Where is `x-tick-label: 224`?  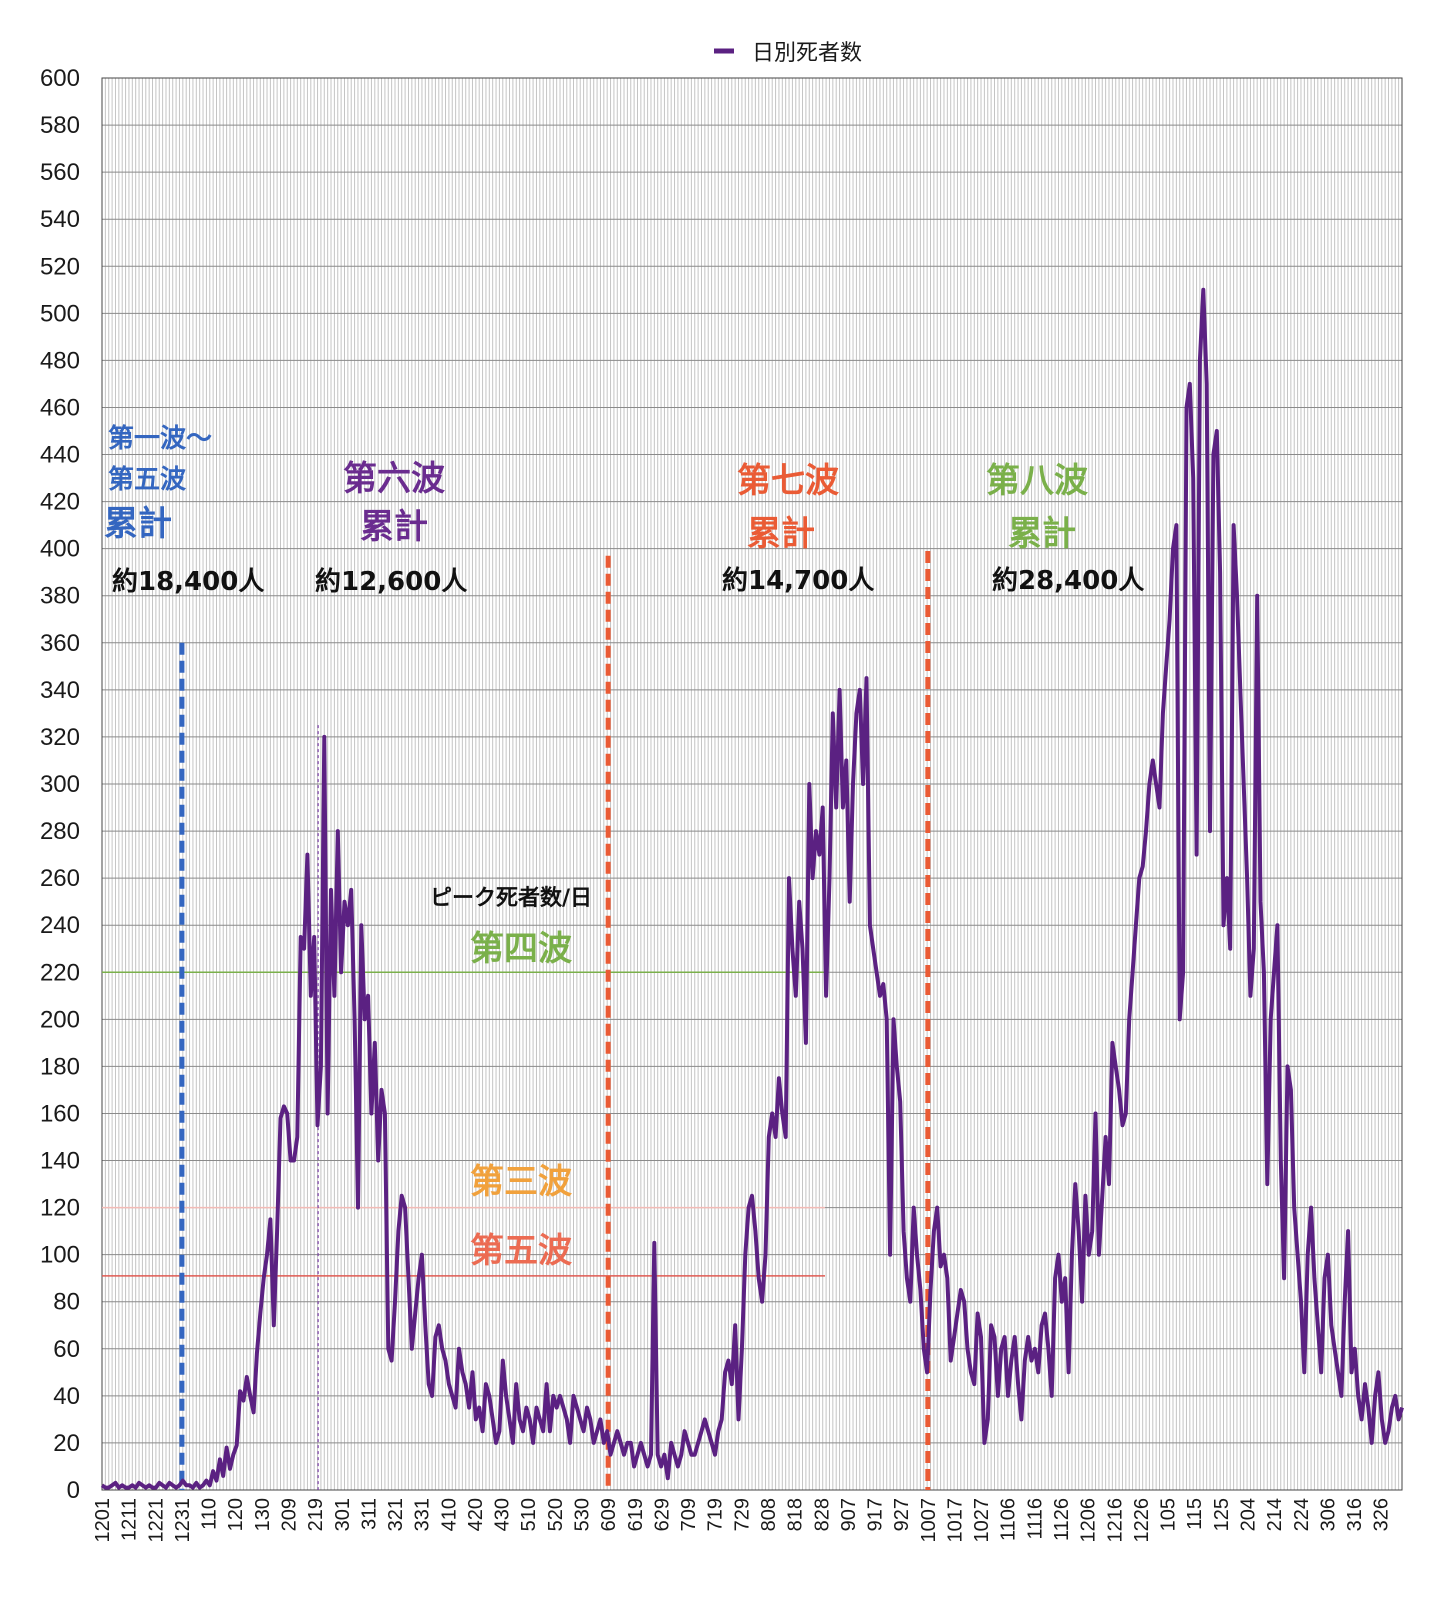 x-tick-label: 224 is located at coordinates (1302, 1514).